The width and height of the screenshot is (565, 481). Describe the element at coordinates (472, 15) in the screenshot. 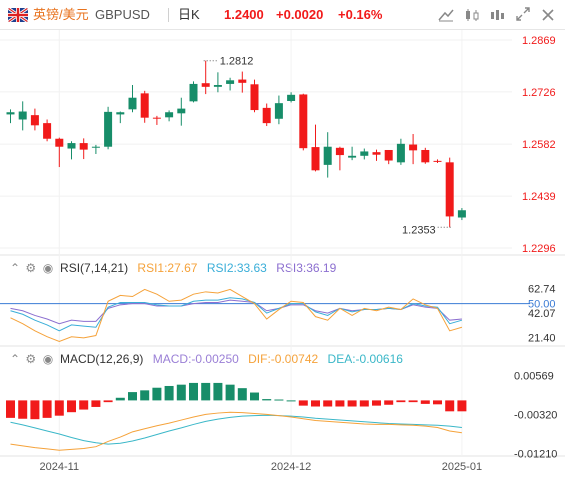

I see `candle-type-icon` at that location.